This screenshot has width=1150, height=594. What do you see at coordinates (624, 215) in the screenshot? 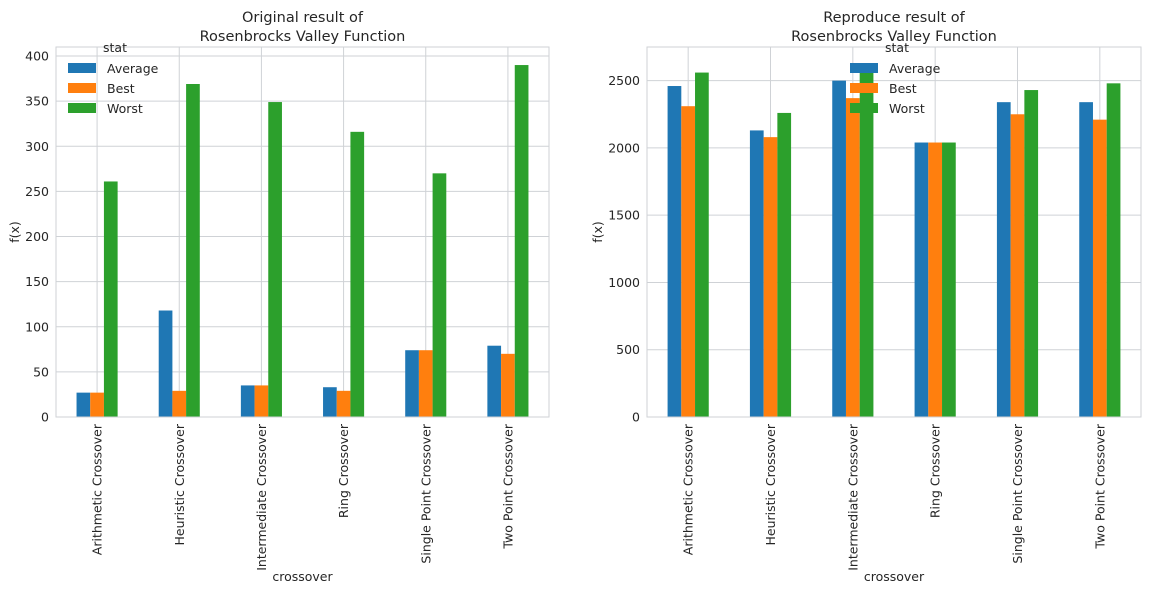
I see `y-tick-label: 1500` at bounding box center [624, 215].